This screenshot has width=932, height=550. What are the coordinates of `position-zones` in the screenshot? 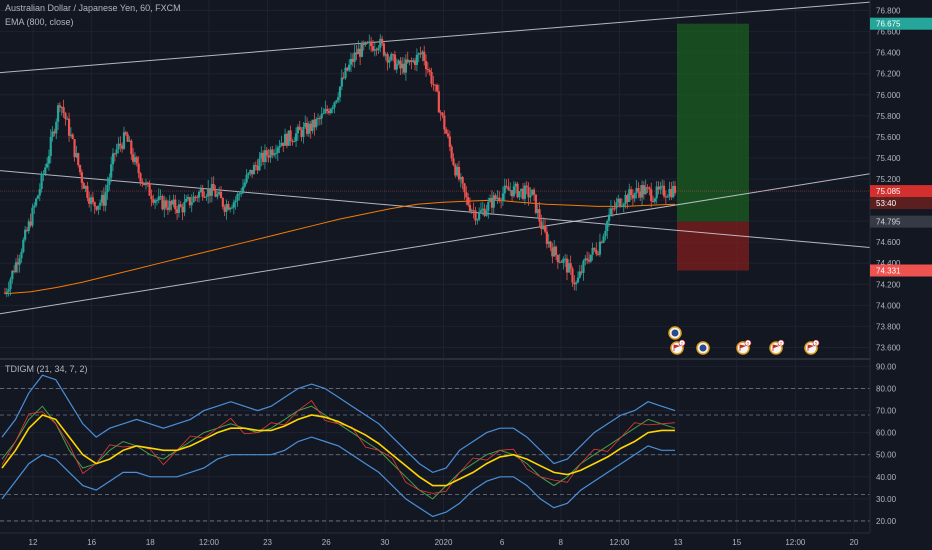 It's located at (713, 147).